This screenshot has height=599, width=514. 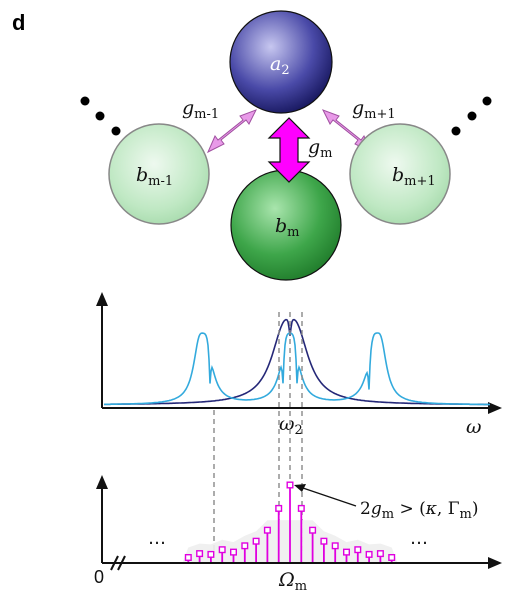 What do you see at coordinates (297, 369) in the screenshot?
I see `spectrum-curve-light` at bounding box center [297, 369].